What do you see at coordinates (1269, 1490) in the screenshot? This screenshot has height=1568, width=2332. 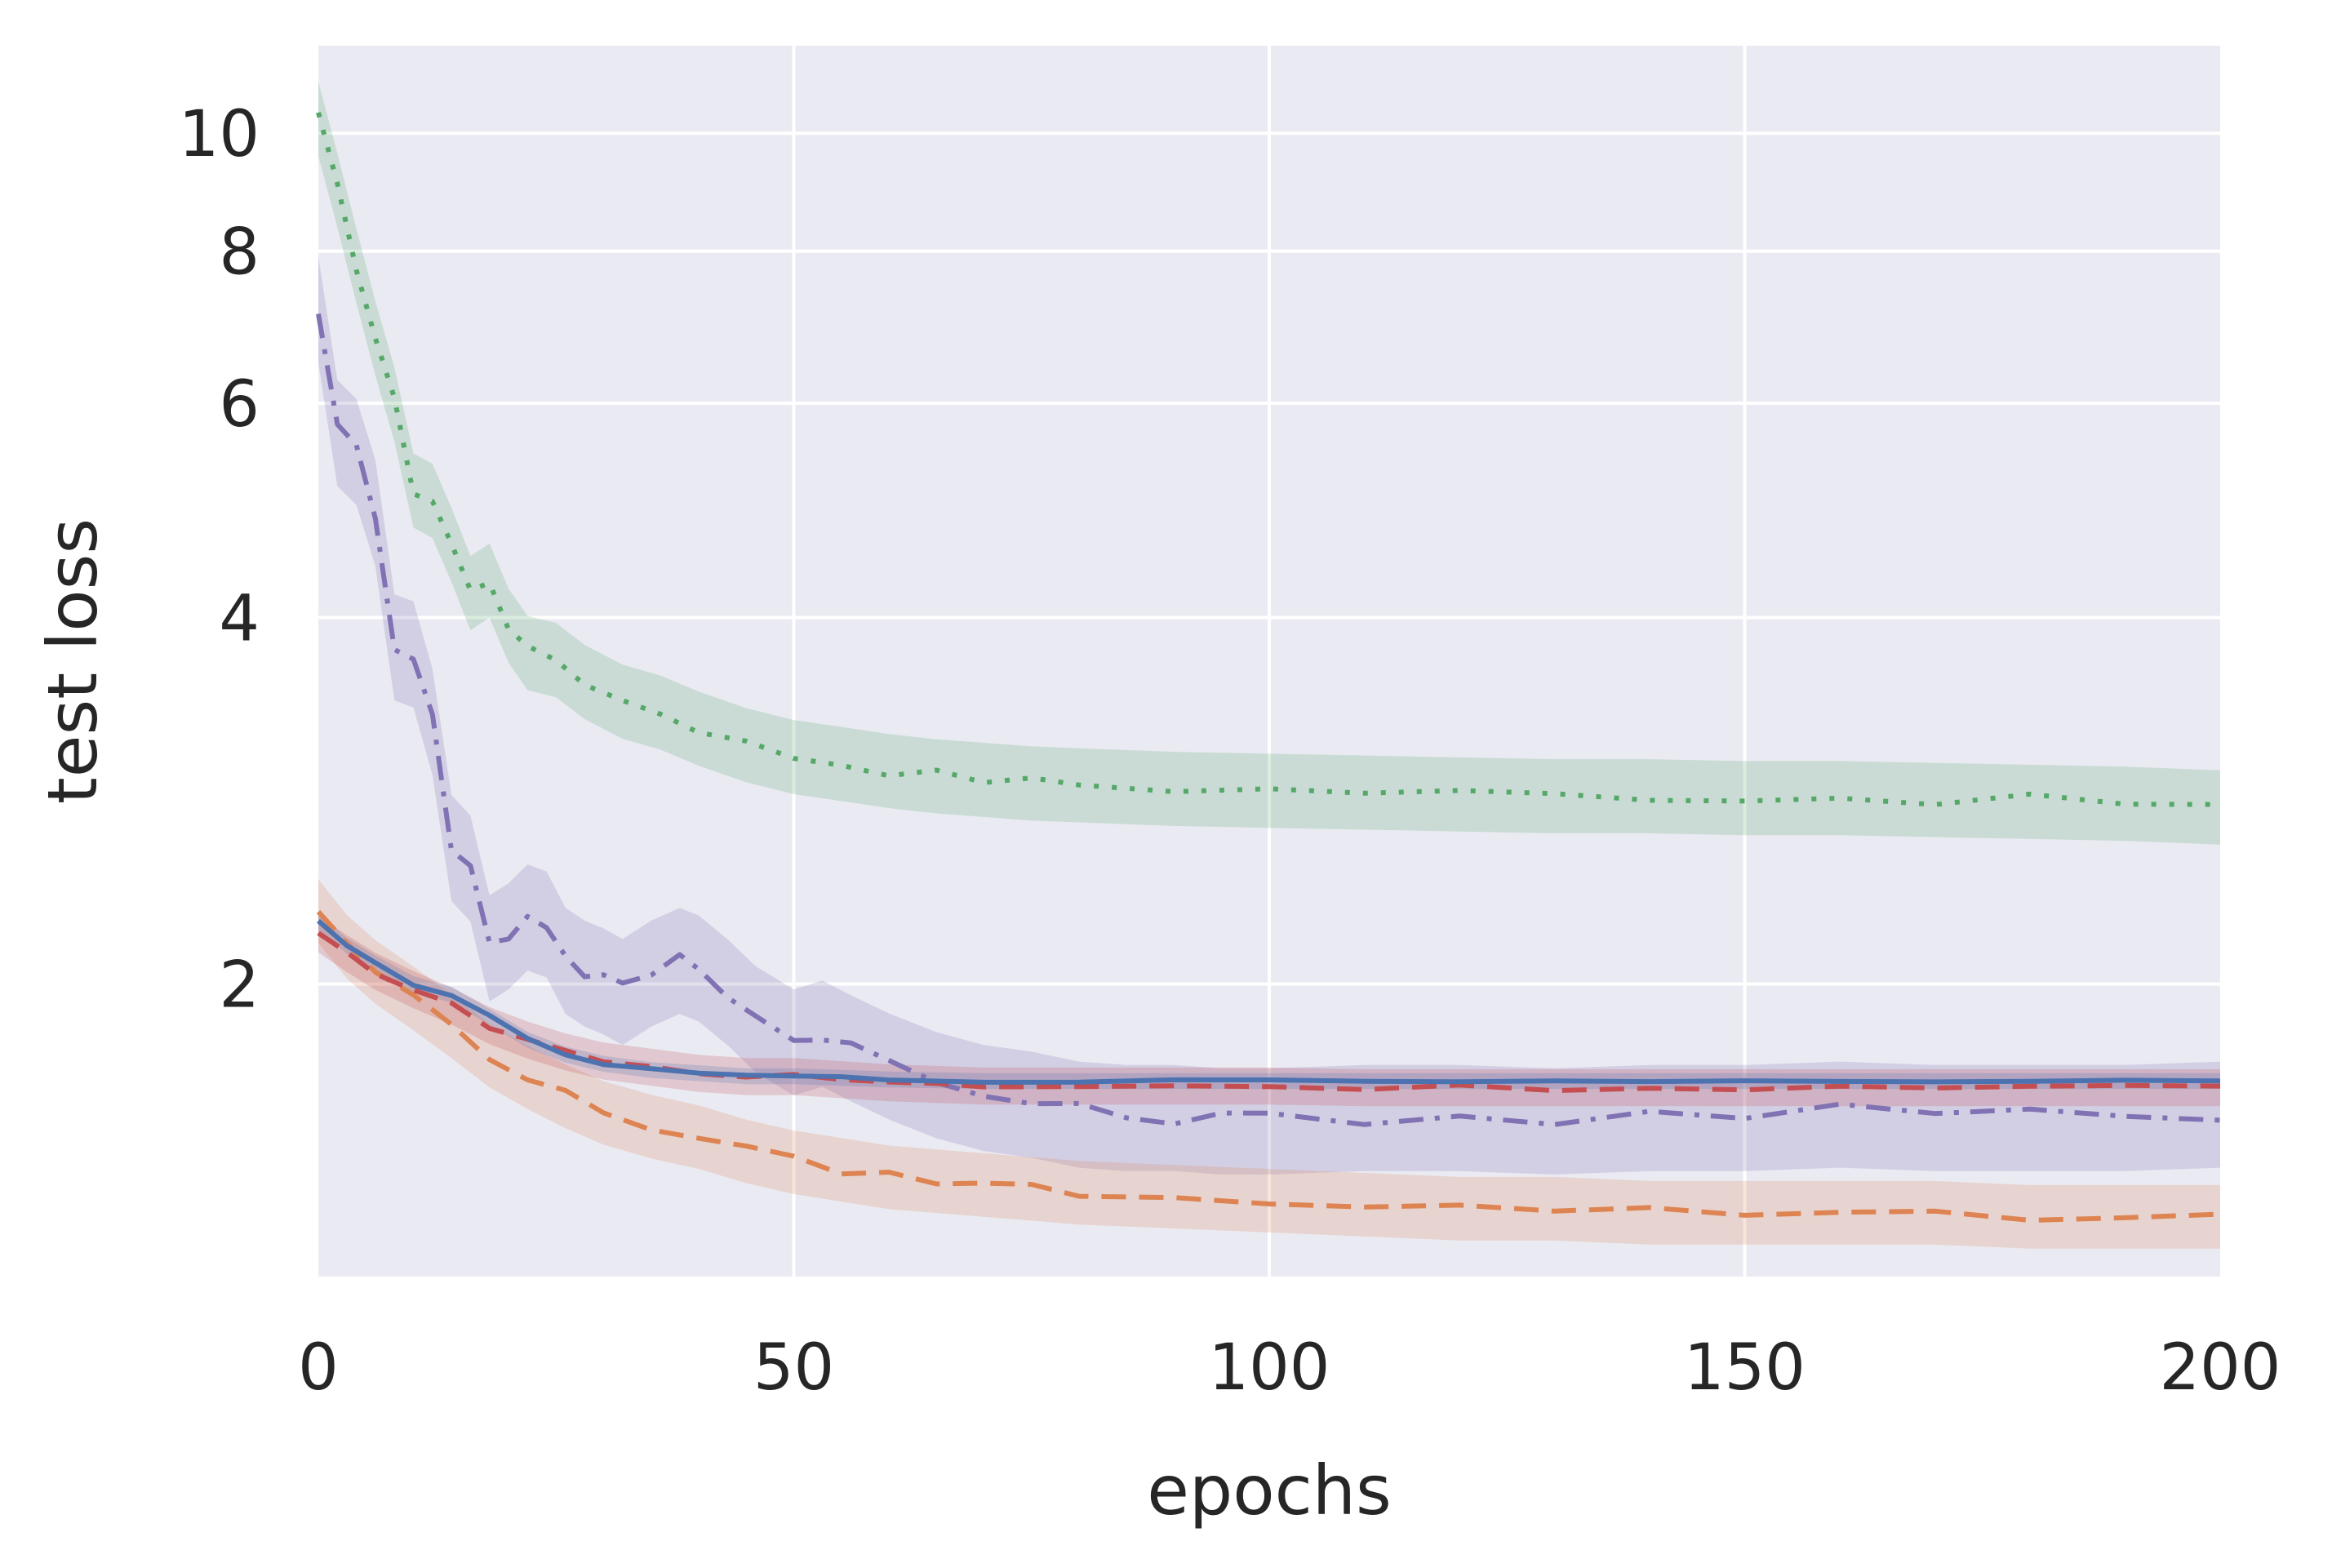 I see `x-axis-label: epochs` at bounding box center [1269, 1490].